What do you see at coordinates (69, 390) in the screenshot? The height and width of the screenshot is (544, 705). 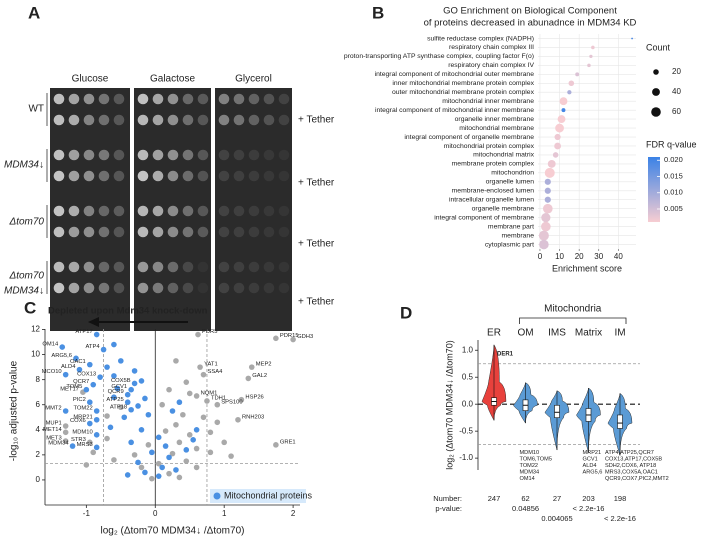 I see `point-label: MET17` at bounding box center [69, 390].